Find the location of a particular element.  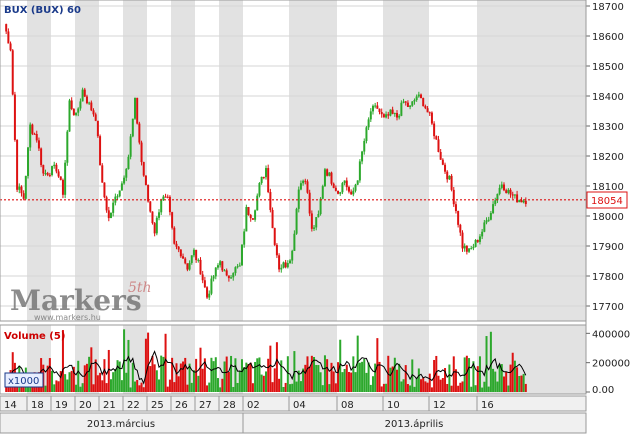

day-label: 02 is located at coordinates (253, 405).